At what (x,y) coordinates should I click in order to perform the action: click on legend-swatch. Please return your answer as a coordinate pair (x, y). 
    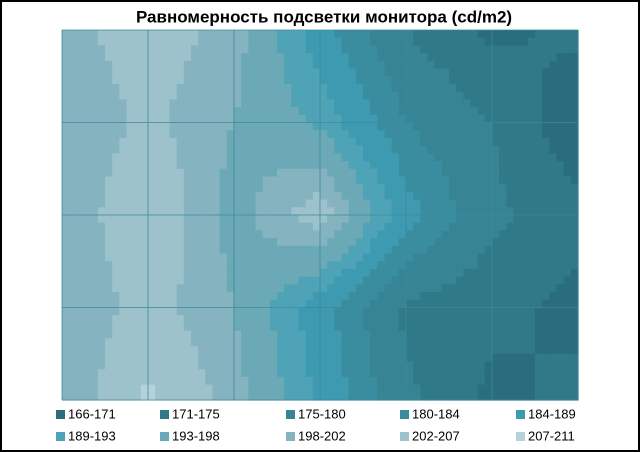
    Looking at the image, I should click on (520, 436).